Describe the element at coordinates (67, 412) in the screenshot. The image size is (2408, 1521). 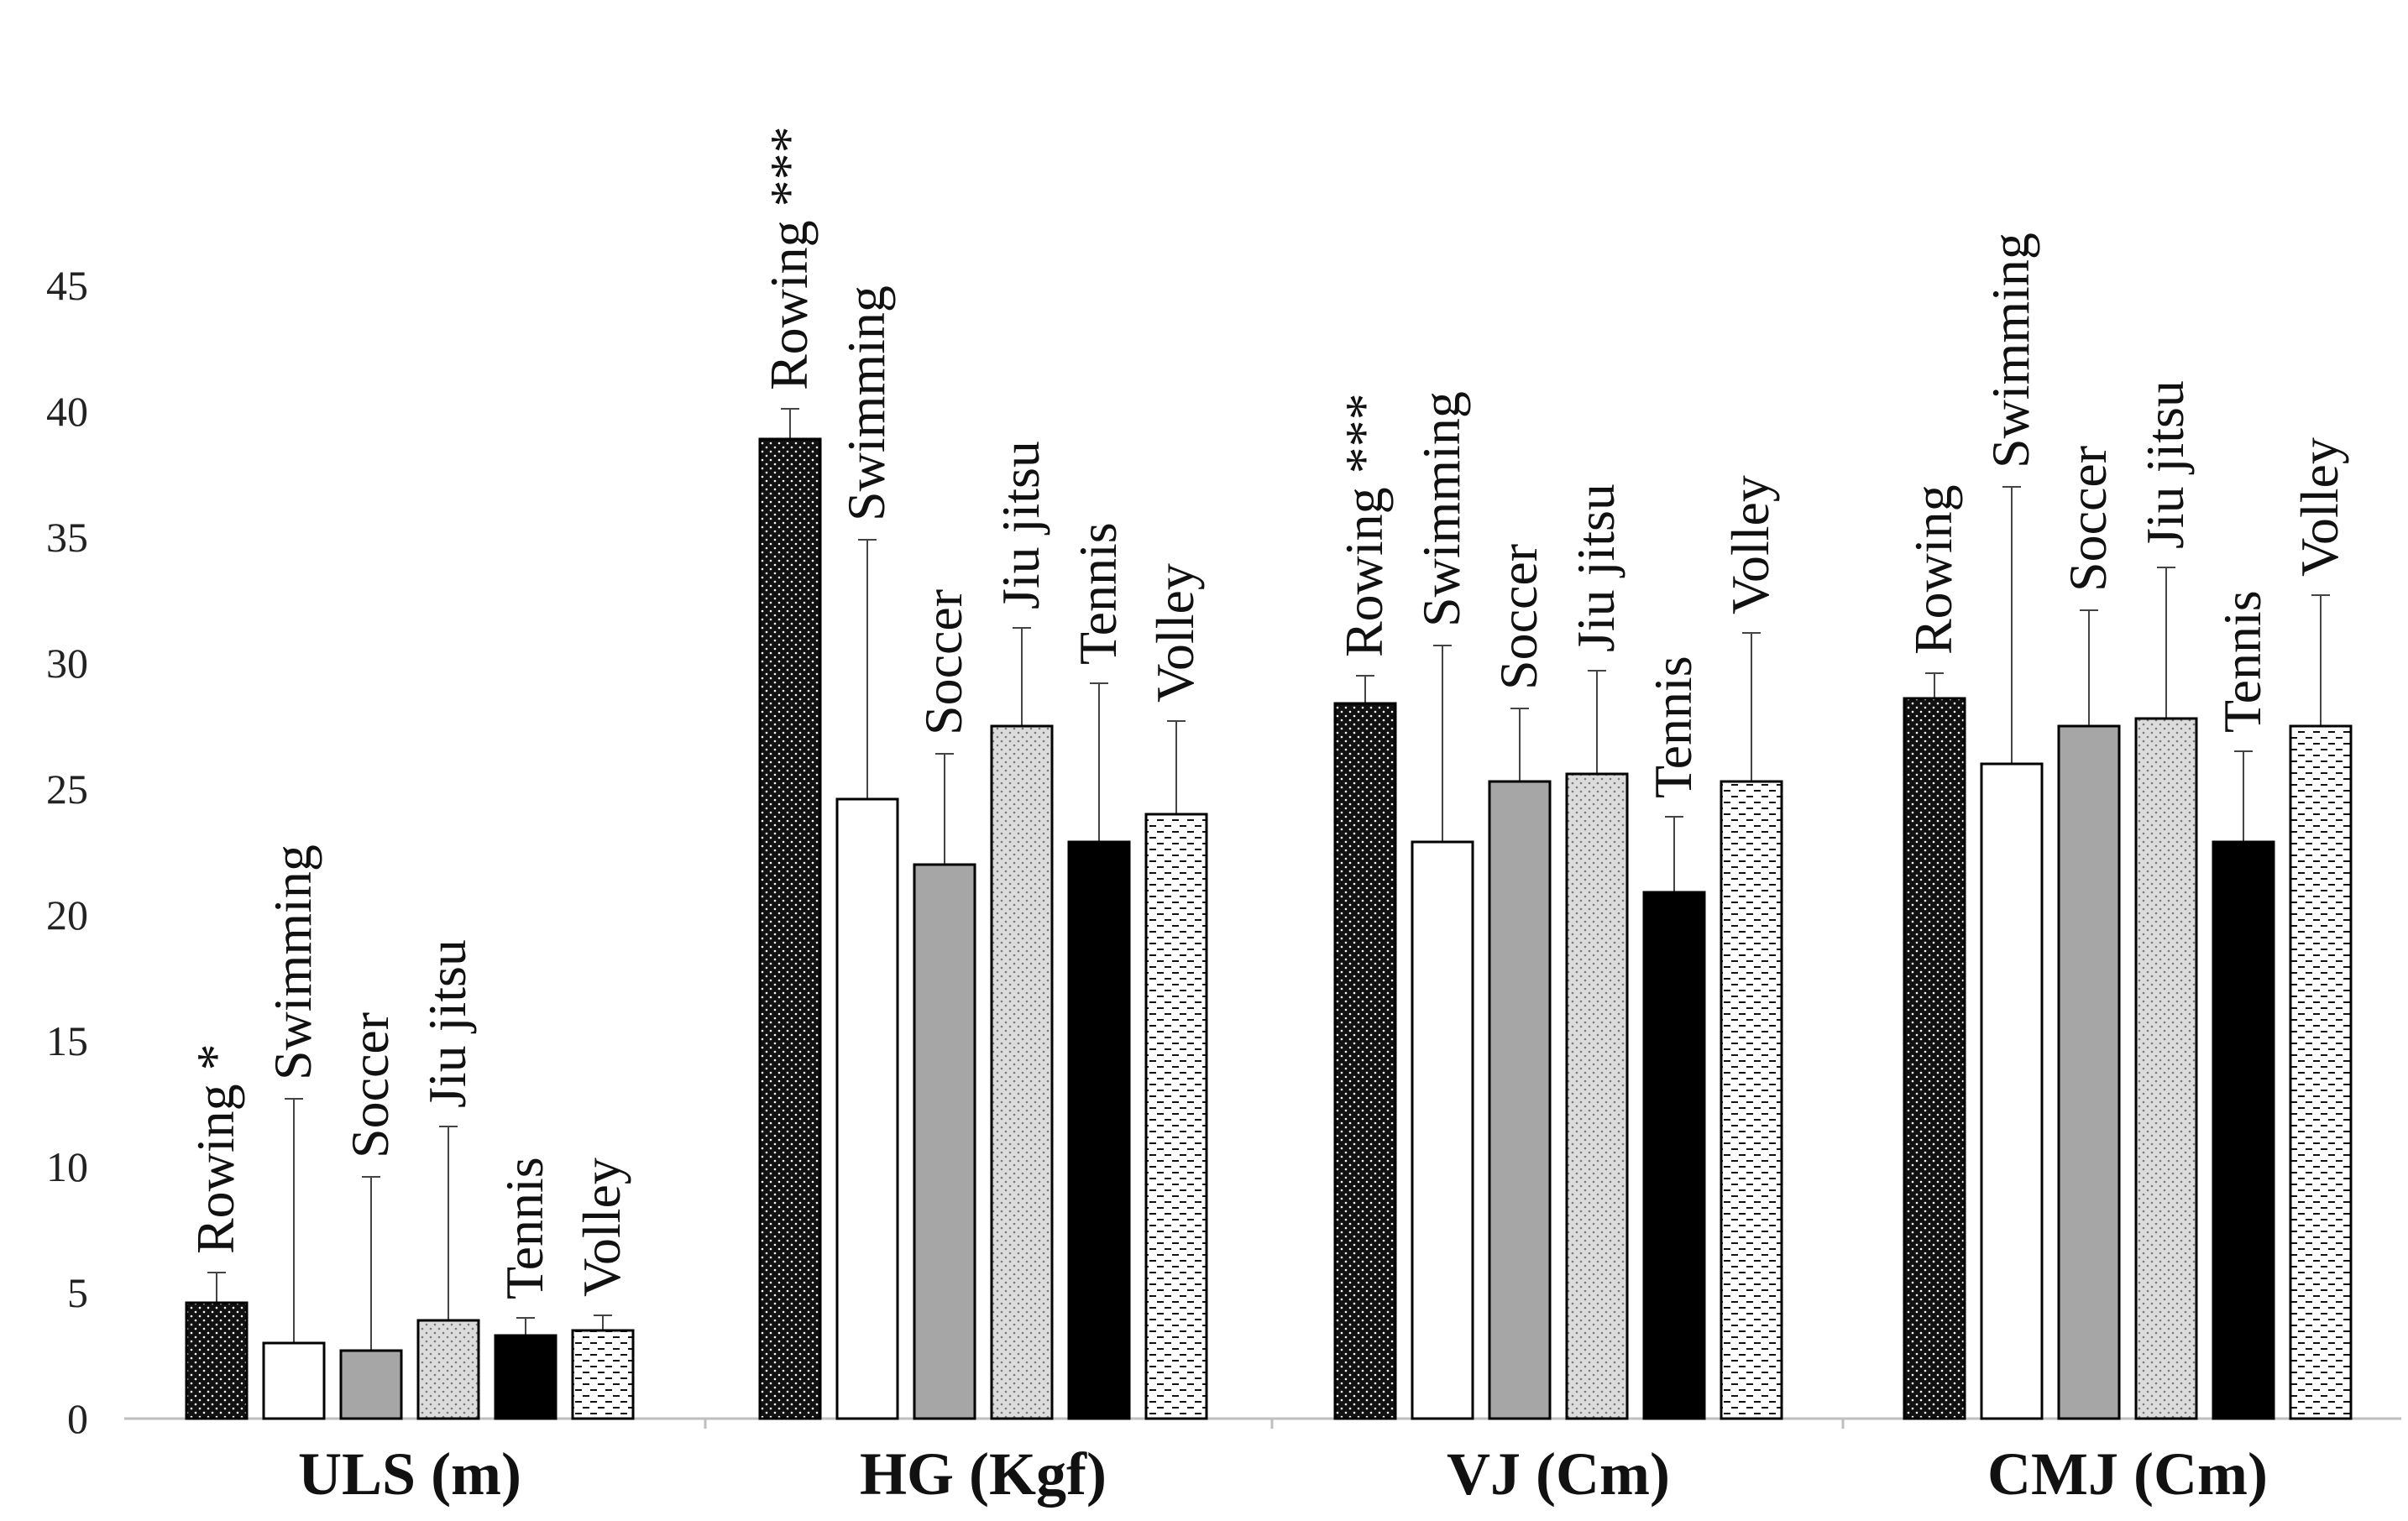
I see `y-tick-label: 40` at that location.